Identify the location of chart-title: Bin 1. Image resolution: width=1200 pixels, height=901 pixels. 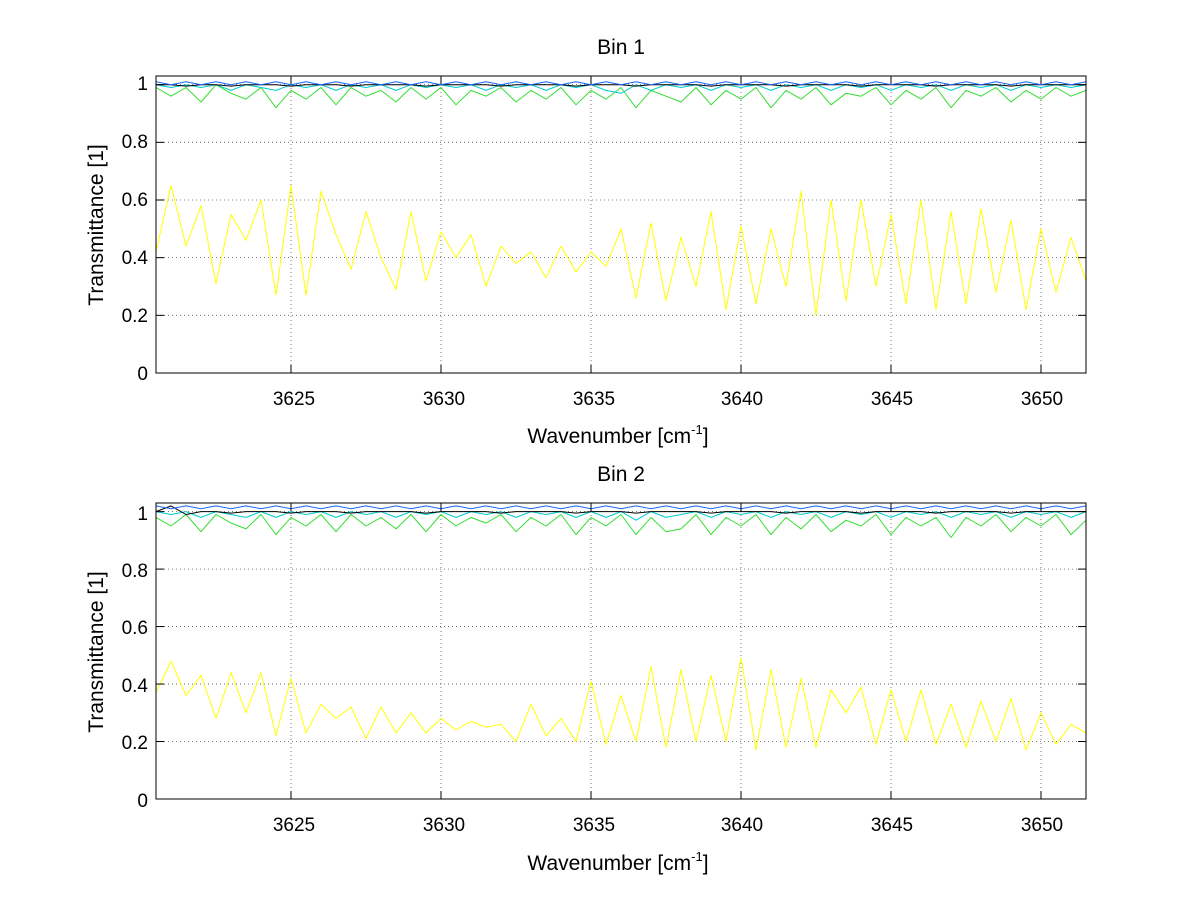
(621, 47).